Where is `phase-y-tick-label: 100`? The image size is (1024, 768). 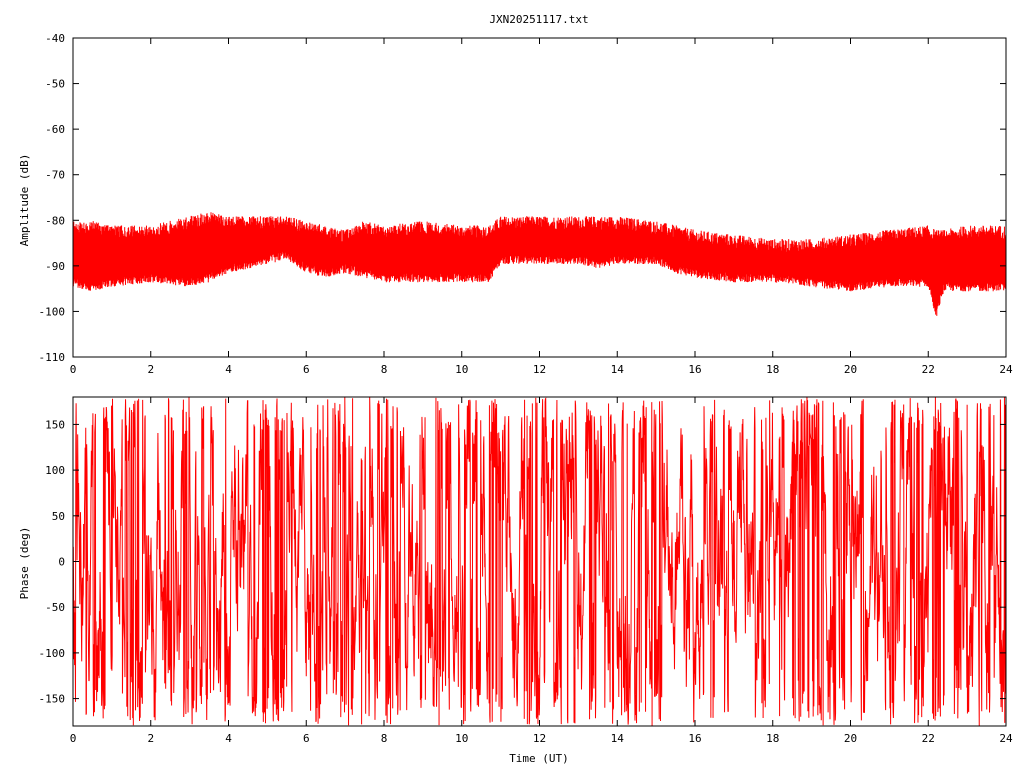
phase-y-tick-label: 100 is located at coordinates (55, 470).